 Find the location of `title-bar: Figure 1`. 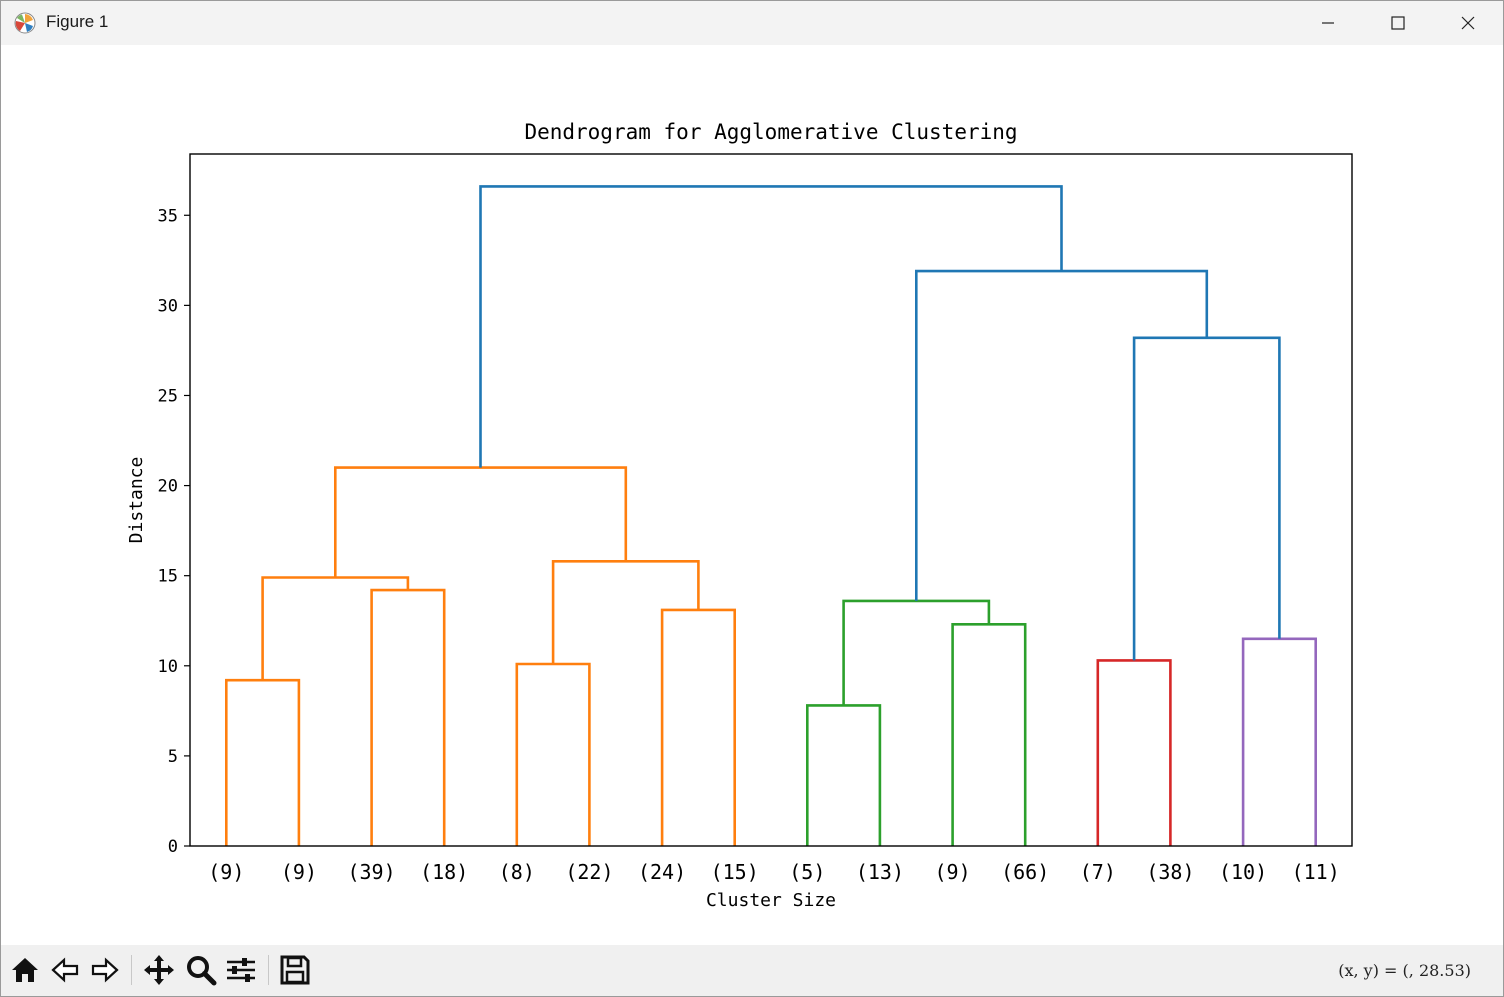

title-bar: Figure 1 is located at coordinates (752, 23).